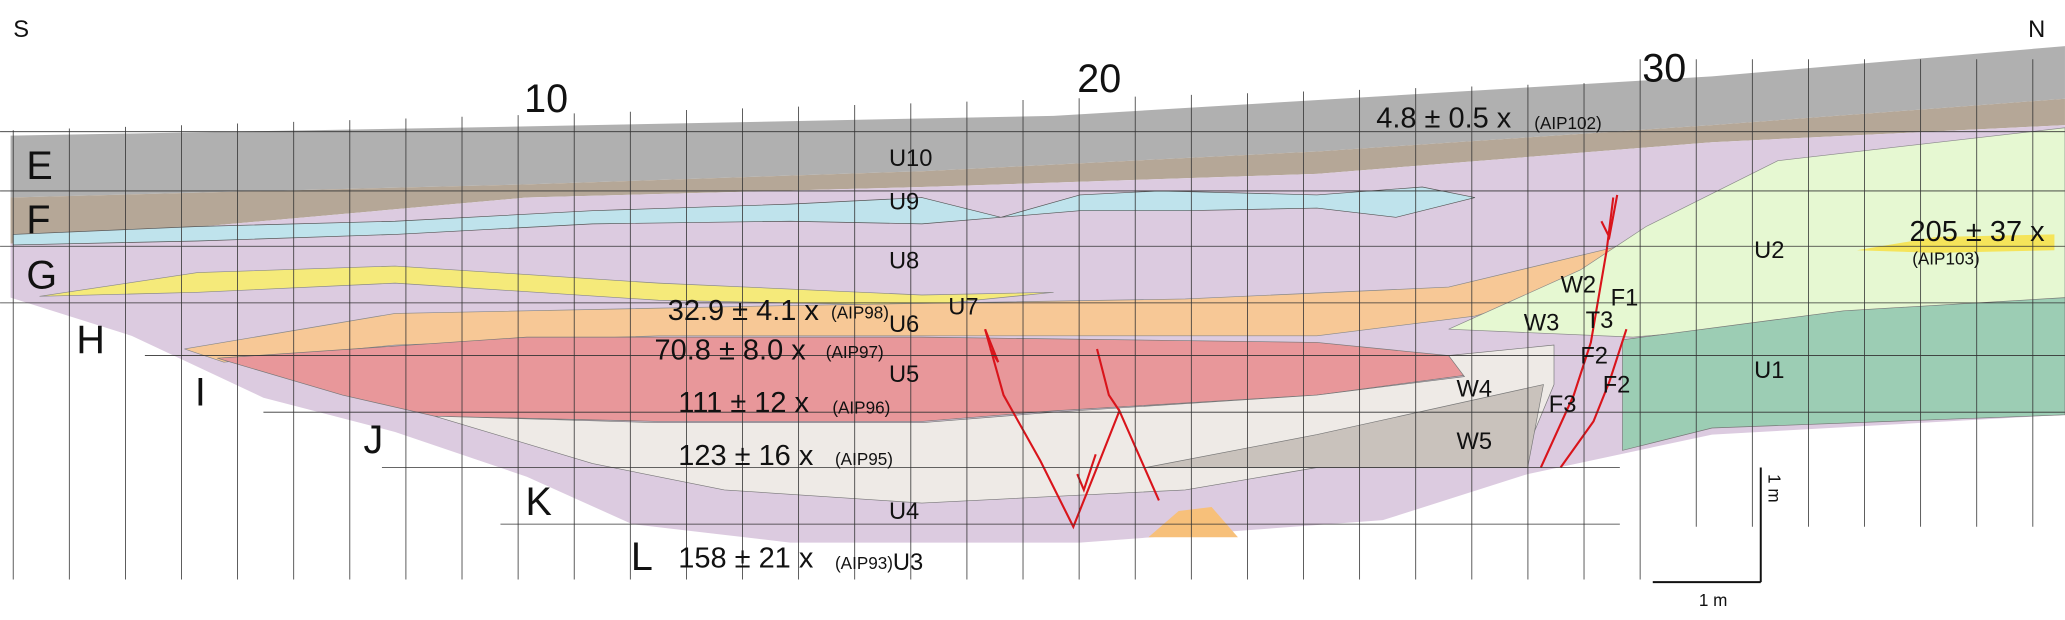  I want to click on date-age: 158 ± 21 x, so click(746, 559).